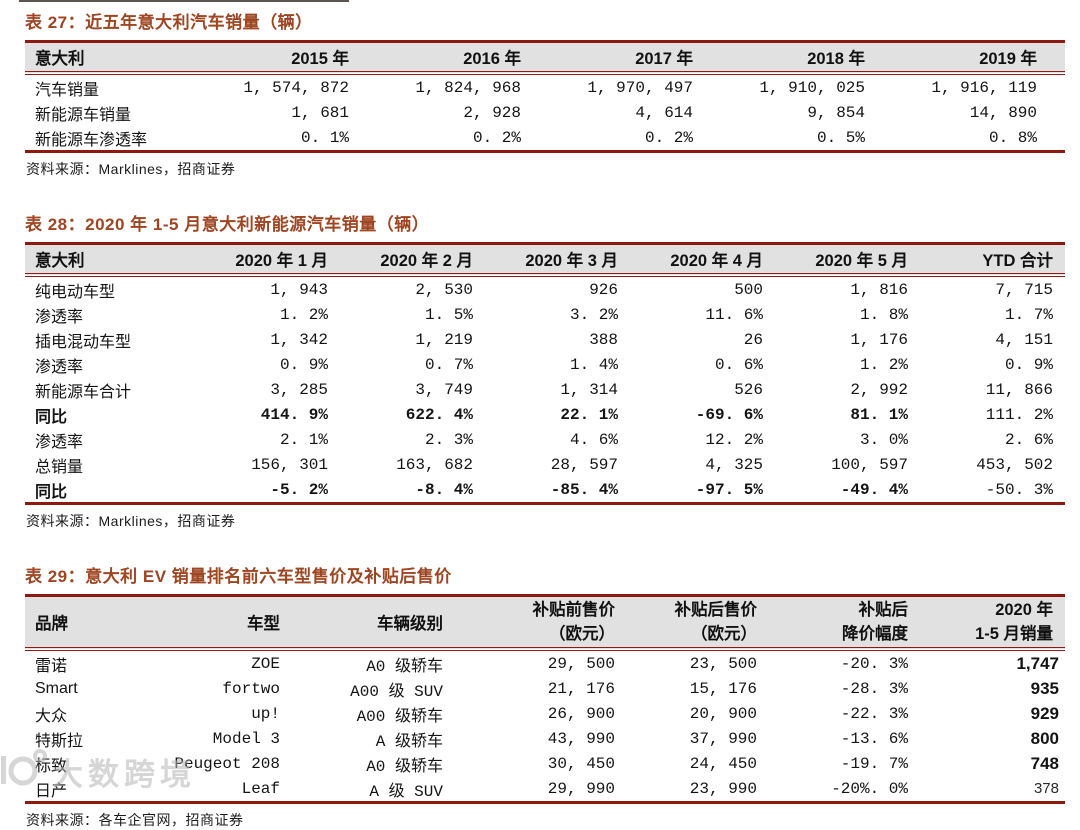 The image size is (1080, 830). I want to click on pre-price-cell: 29, 990, so click(581, 788).